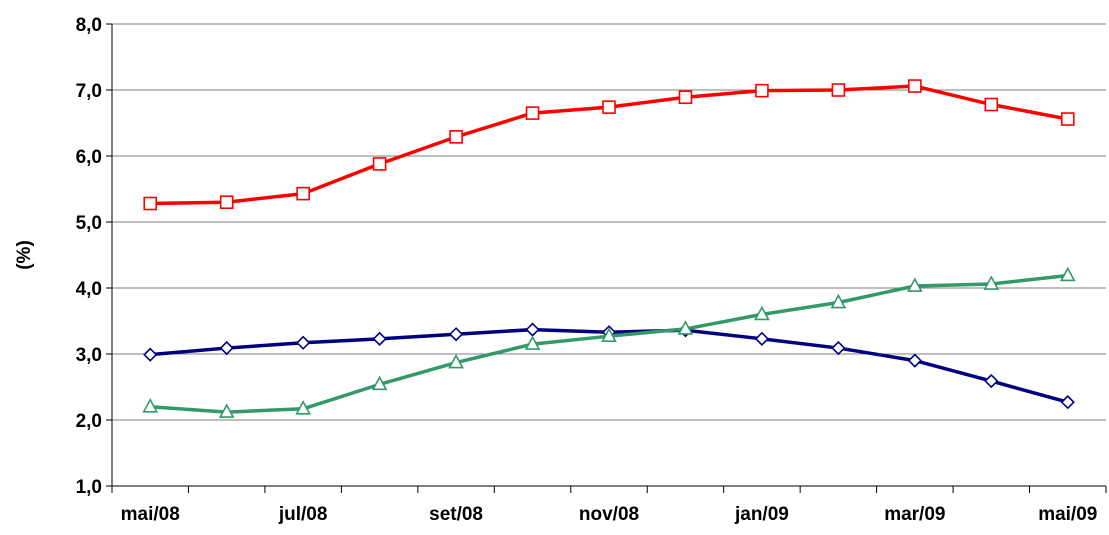 This screenshot has width=1109, height=535. What do you see at coordinates (89, 256) in the screenshot?
I see `y-tick-labels: 1,0 2,0 3,0 4,0 5,0 6,0 7,0 8,0` at bounding box center [89, 256].